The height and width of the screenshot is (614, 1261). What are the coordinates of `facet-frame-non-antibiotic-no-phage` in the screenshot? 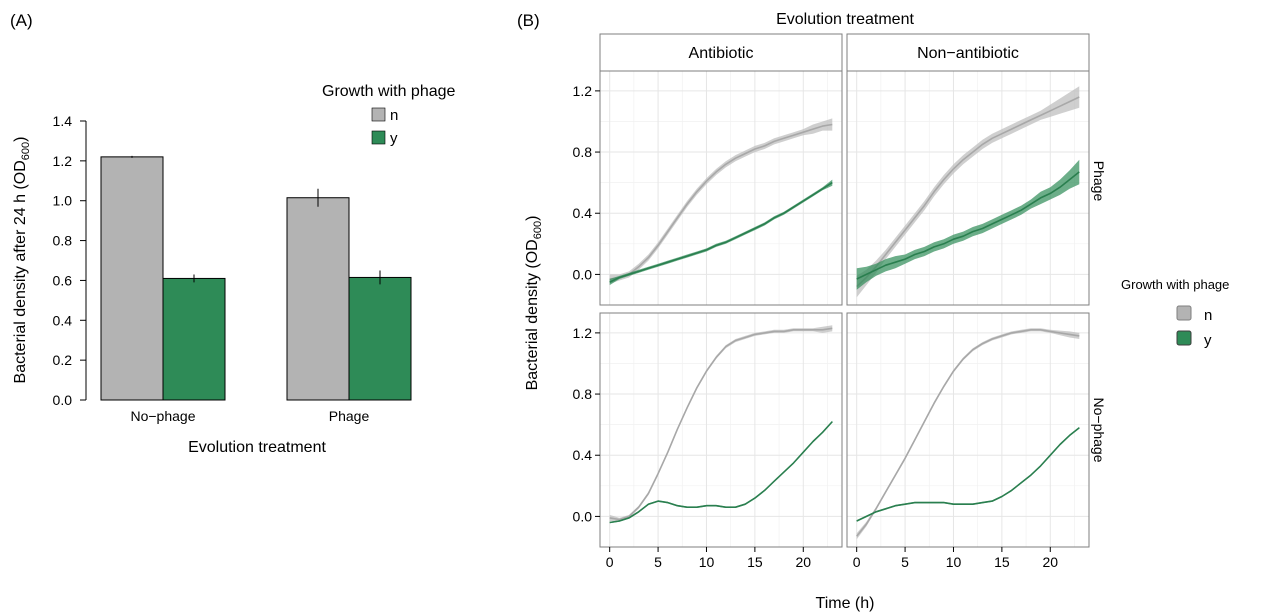 It's located at (968, 430).